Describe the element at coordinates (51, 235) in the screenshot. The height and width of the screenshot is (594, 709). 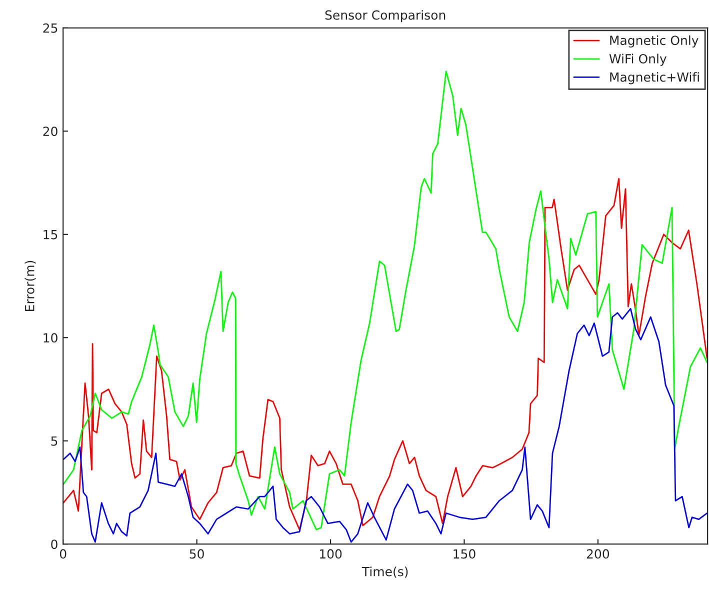
I see `y-tick-label: 15` at that location.